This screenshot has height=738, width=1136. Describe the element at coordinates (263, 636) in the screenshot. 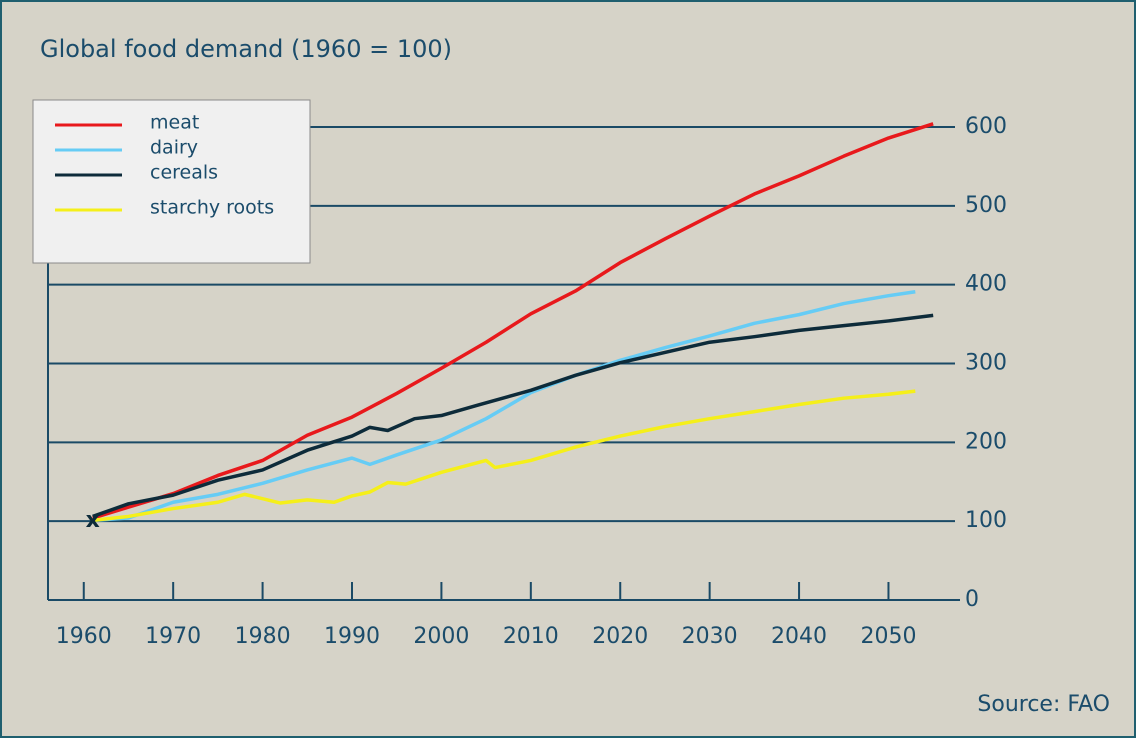

I see `x-tick-label: 1980` at that location.